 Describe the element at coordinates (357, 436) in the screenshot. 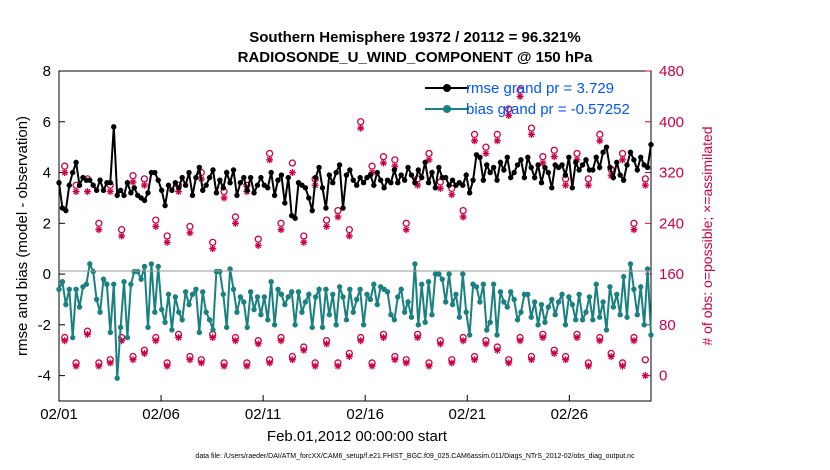

I see `x-axis-label: Feb.01,2012 00:00:00 start` at that location.